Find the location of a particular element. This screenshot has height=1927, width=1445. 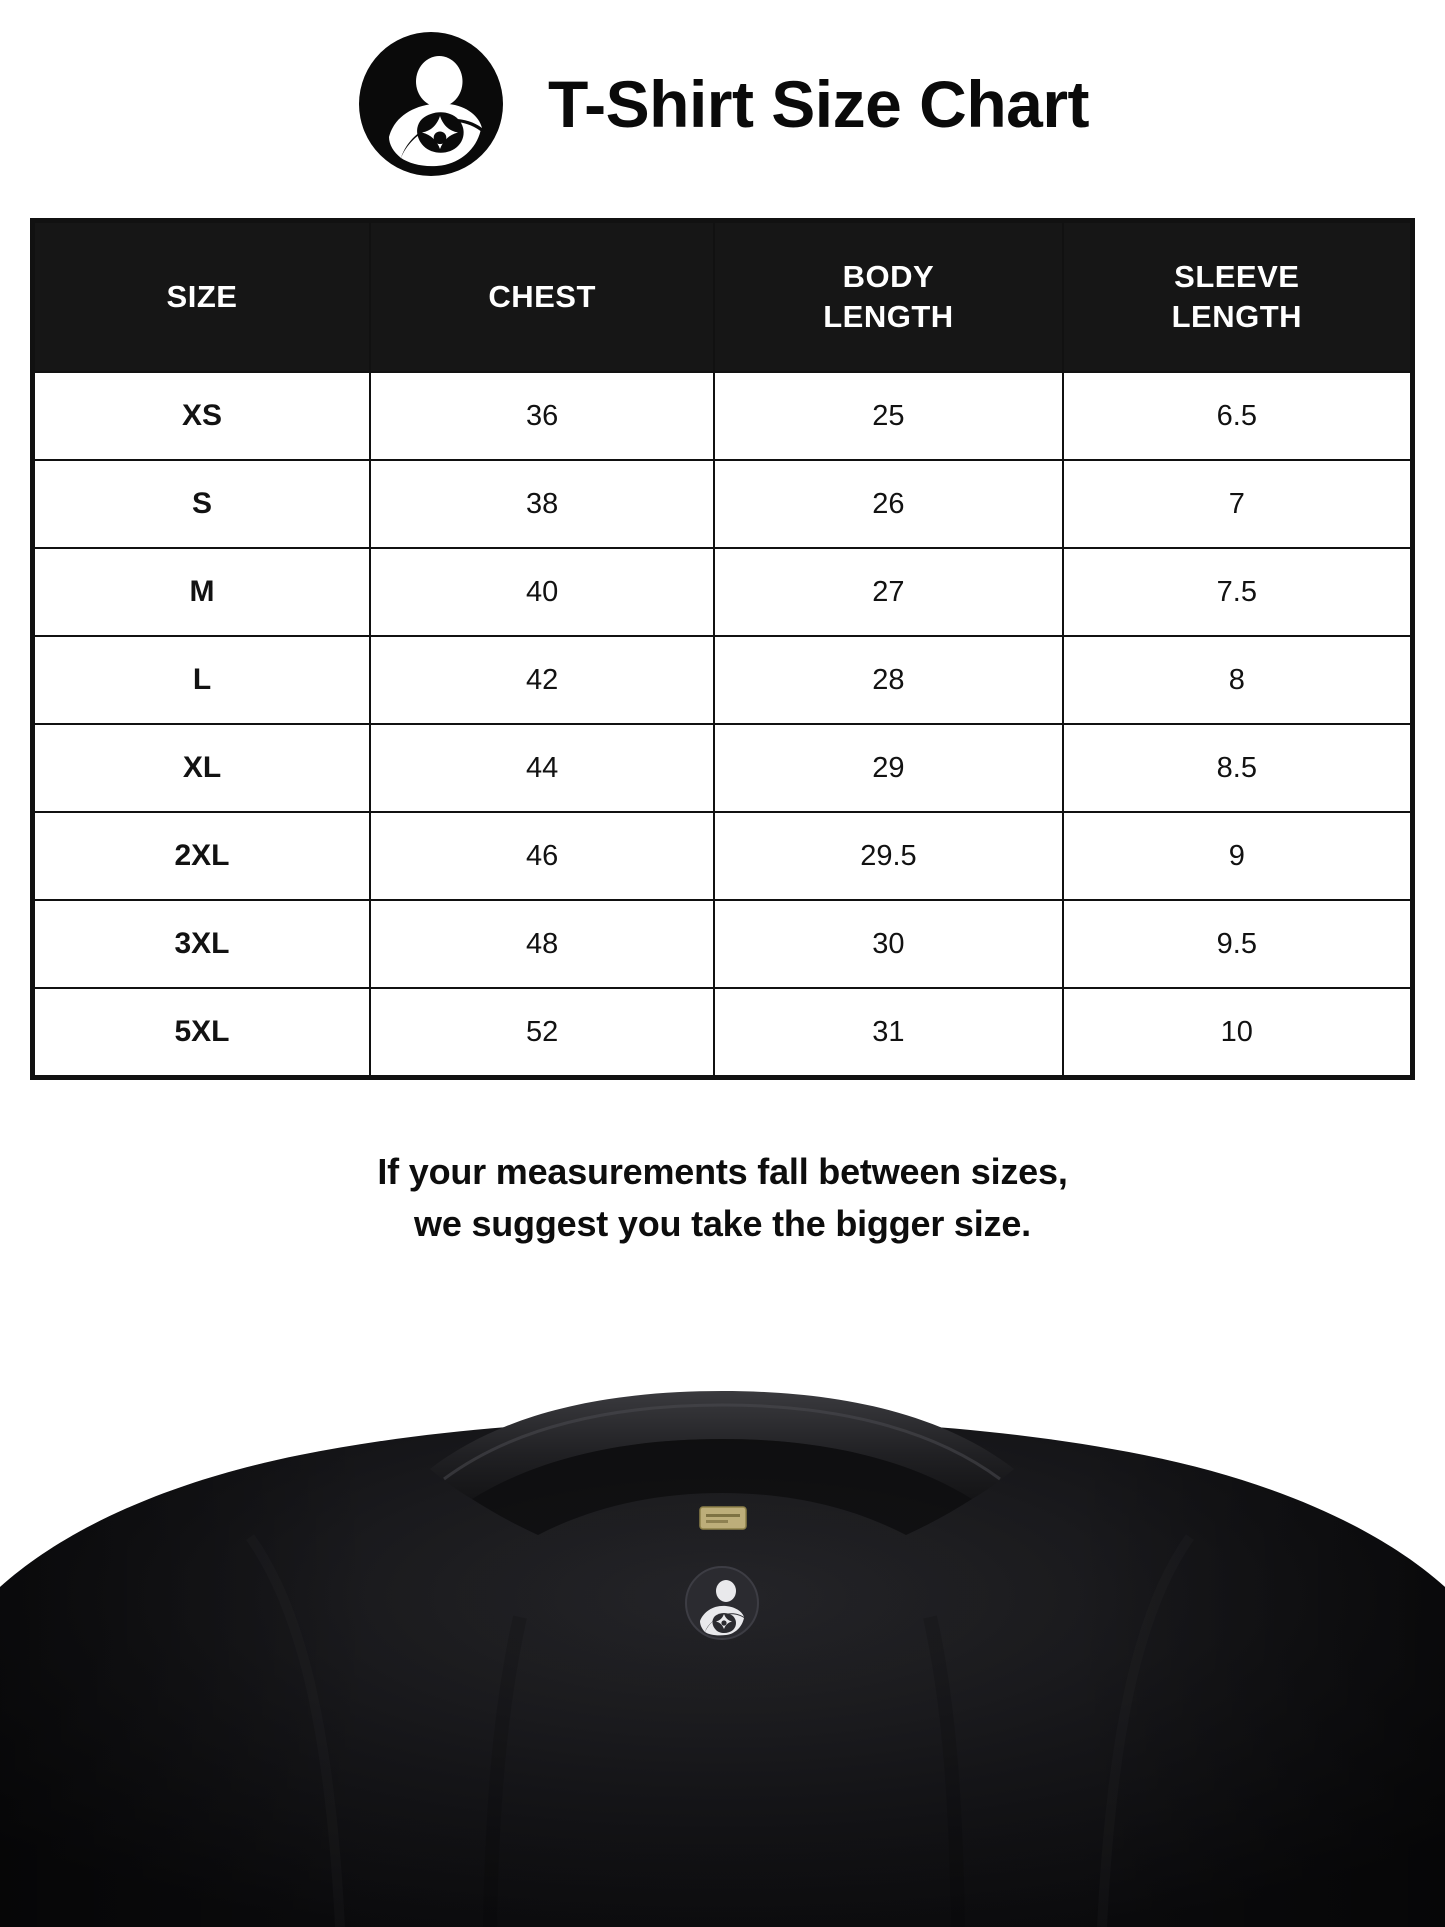

cell-sleeve-length: 8 is located at coordinates (1237, 680).